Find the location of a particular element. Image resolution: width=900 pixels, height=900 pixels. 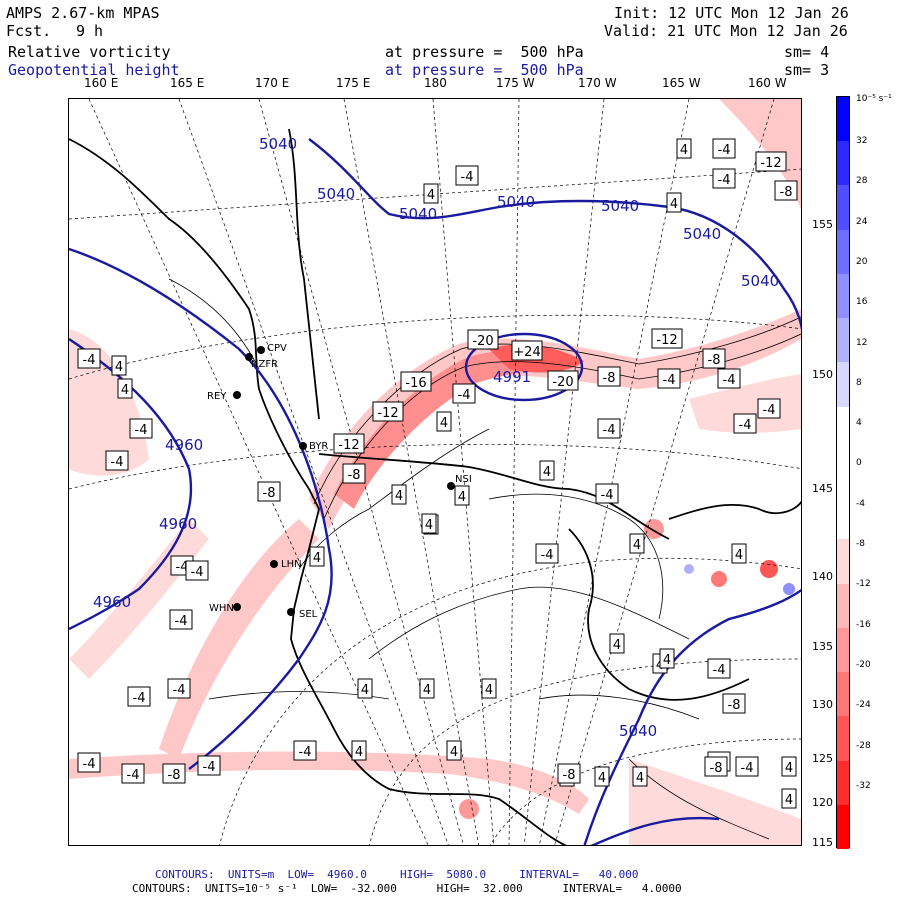

colorbar-tick: 0 is located at coordinates (859, 463).